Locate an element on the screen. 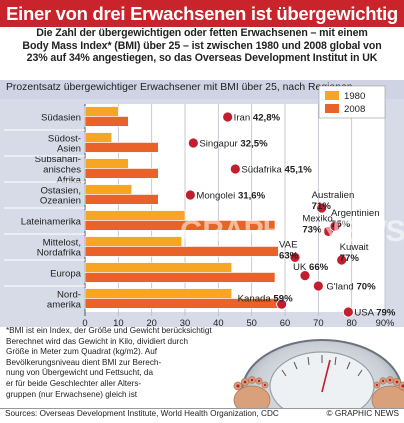 The image size is (404, 423). category-label: Ostasien, is located at coordinates (60, 190).